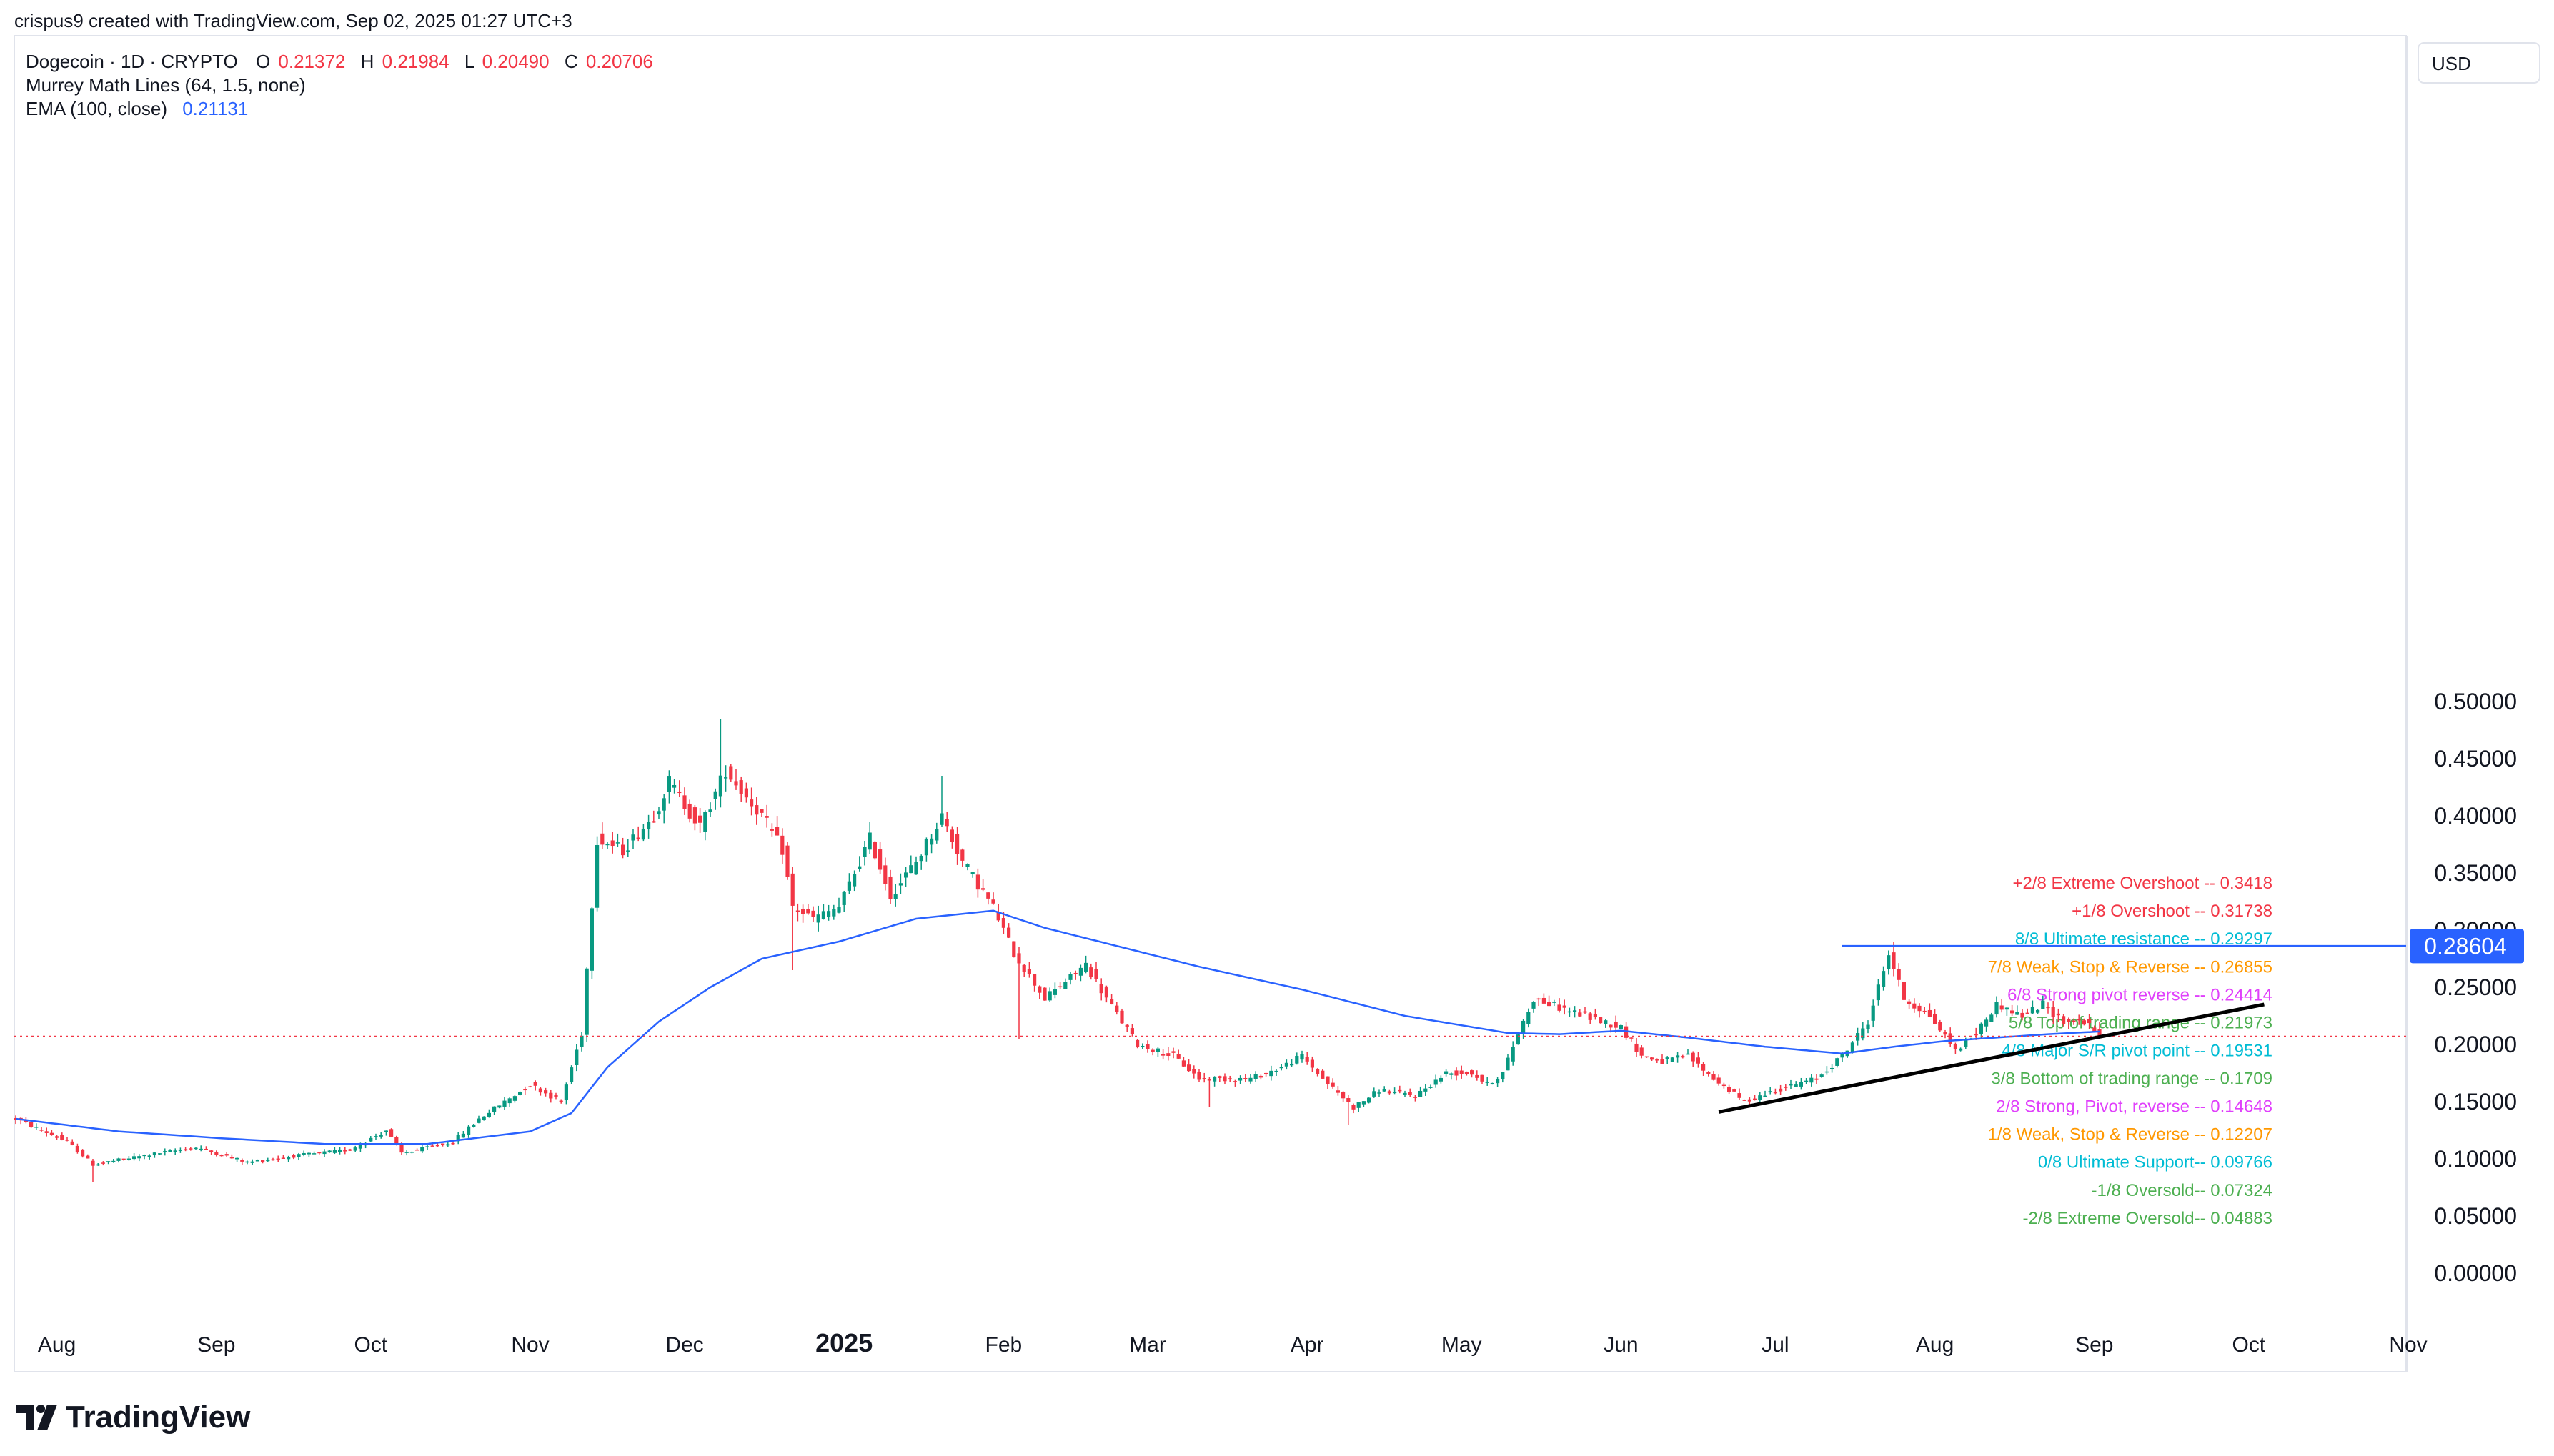 The image size is (2554, 1456). I want to click on y-tick-label: 0.20000, so click(2475, 1044).